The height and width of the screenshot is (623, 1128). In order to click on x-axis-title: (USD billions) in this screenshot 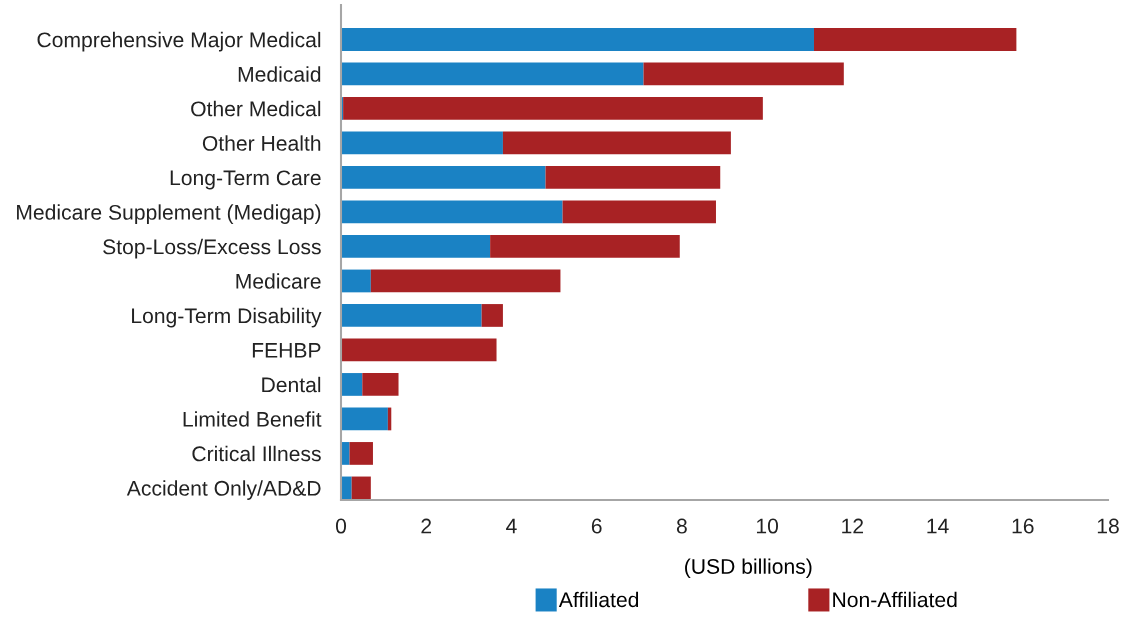, I will do `click(748, 568)`.